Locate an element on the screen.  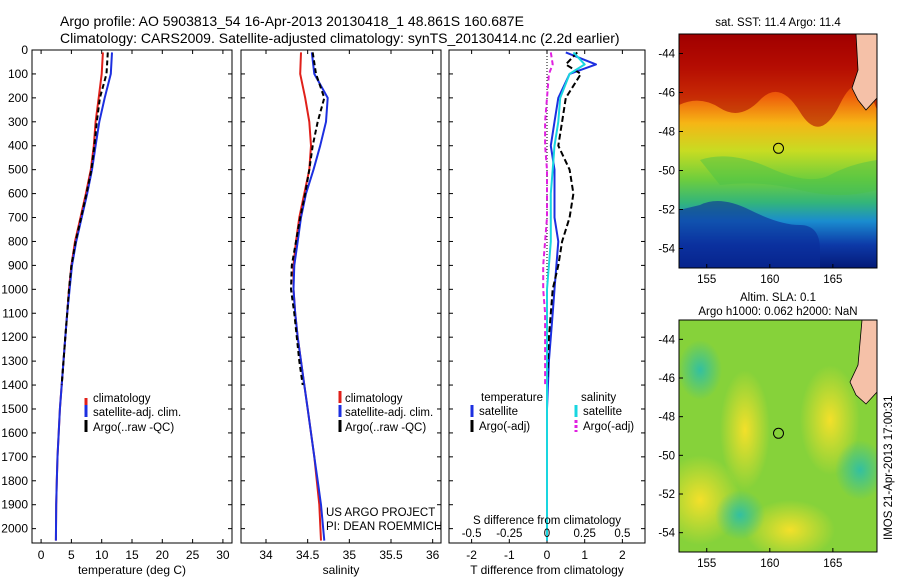
legend-title-temperature: temperature is located at coordinates (512, 398).